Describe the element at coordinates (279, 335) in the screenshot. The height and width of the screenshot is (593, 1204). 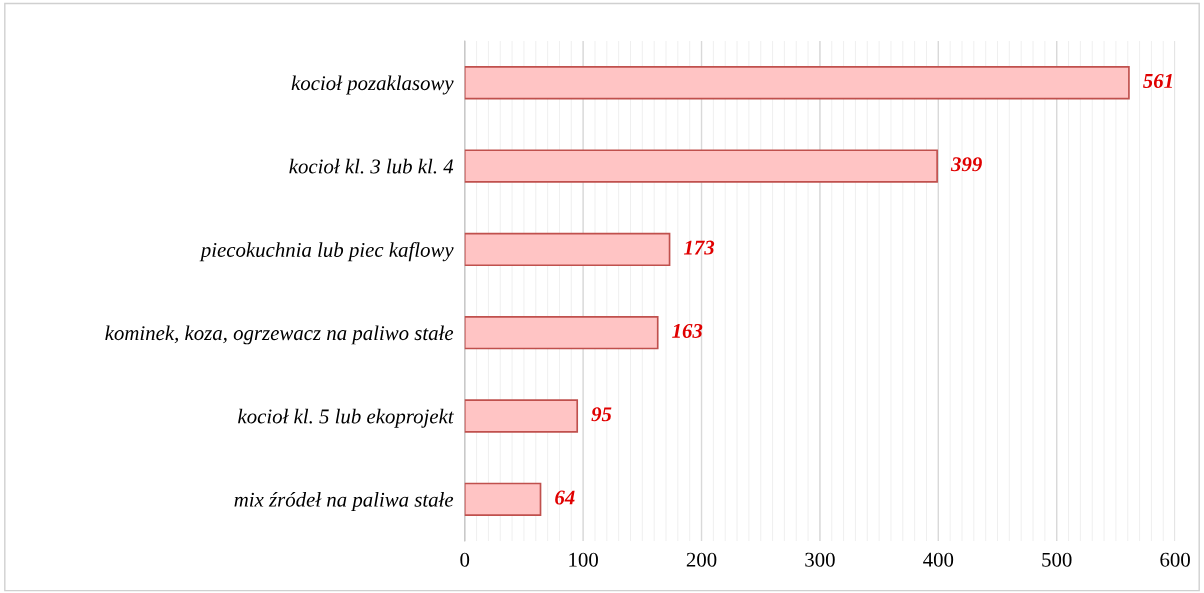
I see `y-tick-label: kominek, koza, ogrzewacz na paliwo stałe` at that location.